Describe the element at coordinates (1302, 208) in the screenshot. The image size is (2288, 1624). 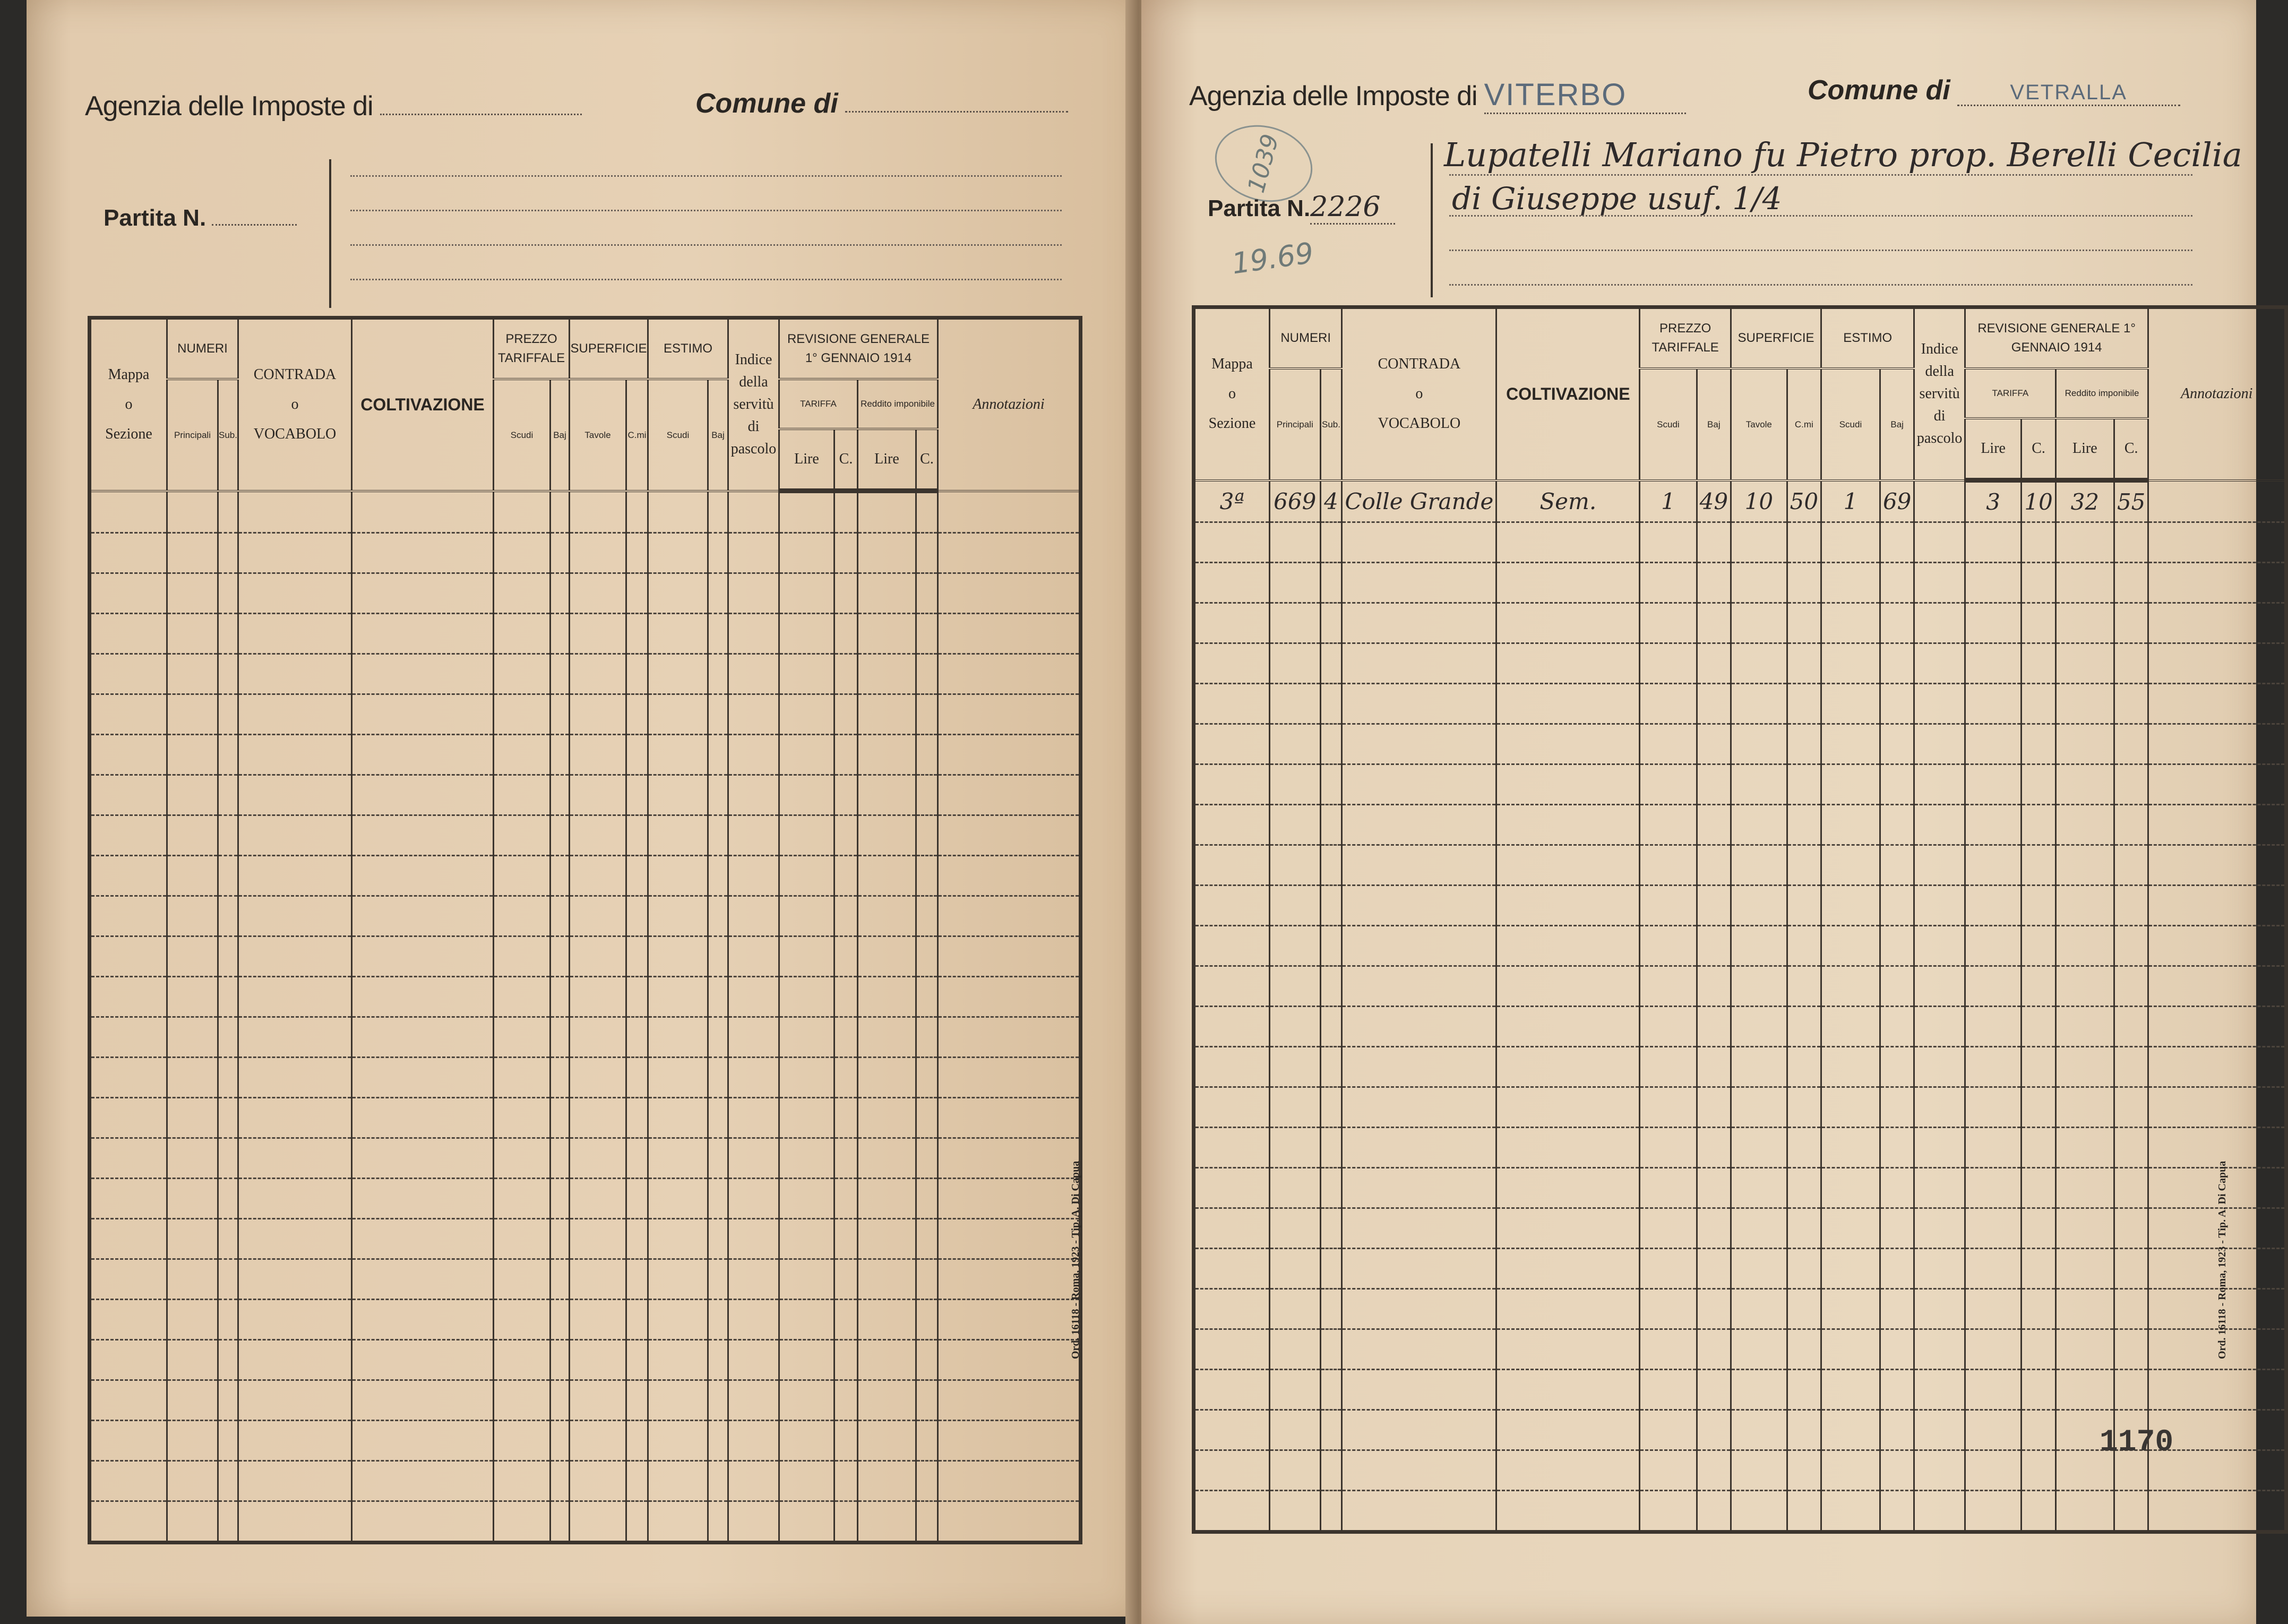
I see `right-partita-field: Partita N.2226` at that location.